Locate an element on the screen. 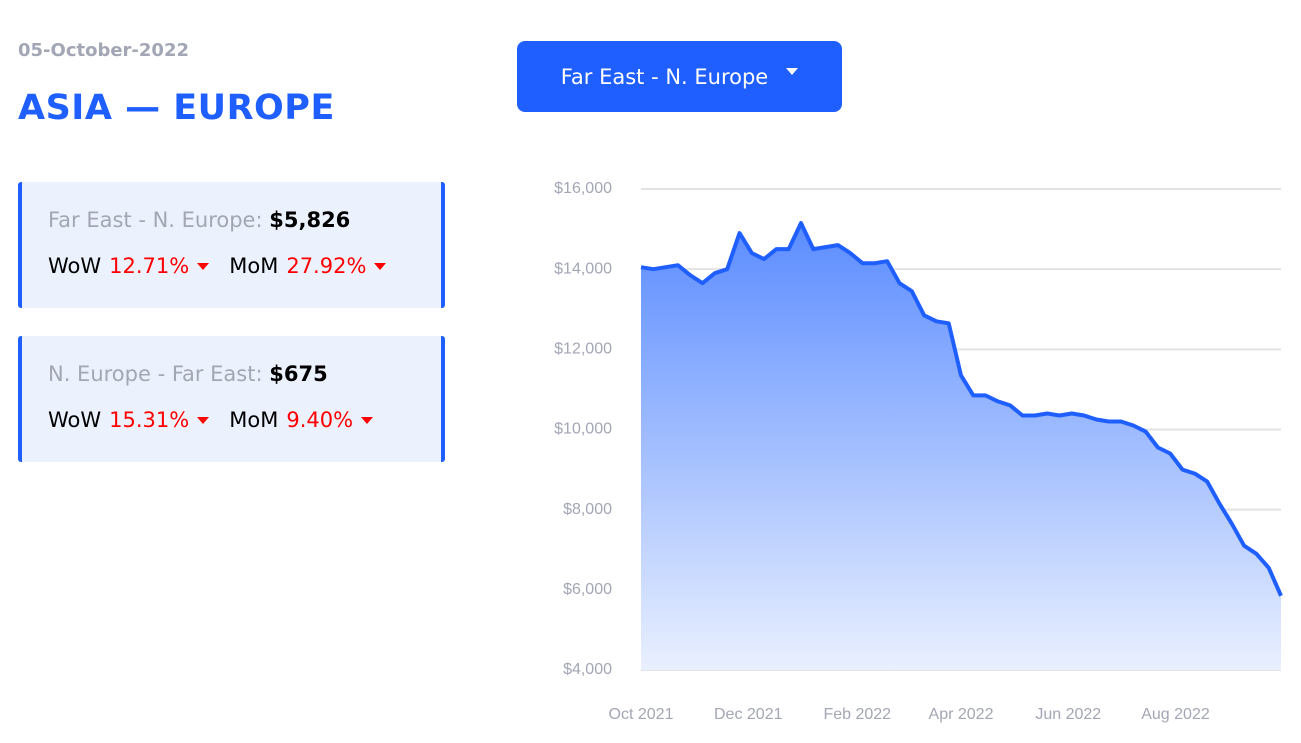 The width and height of the screenshot is (1301, 743). metric-change: 27.92% is located at coordinates (326, 266).